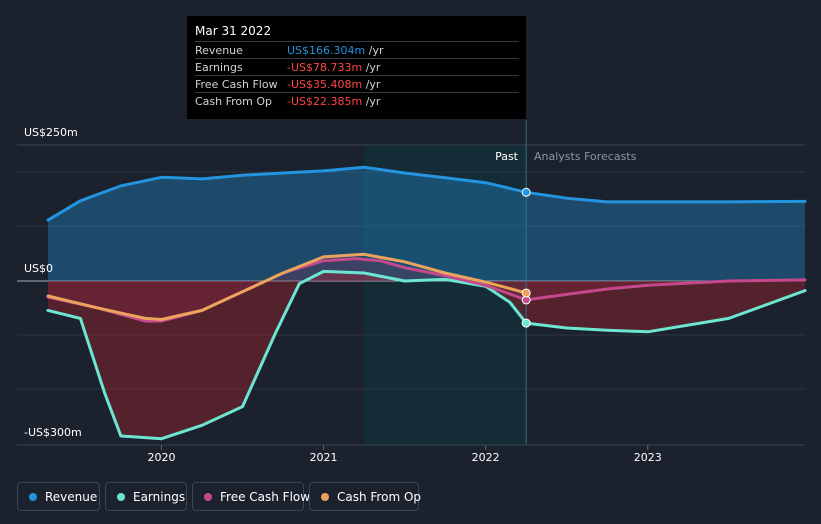 This screenshot has width=821, height=524. I want to click on free-cash-flow-dot-icon, so click(208, 497).